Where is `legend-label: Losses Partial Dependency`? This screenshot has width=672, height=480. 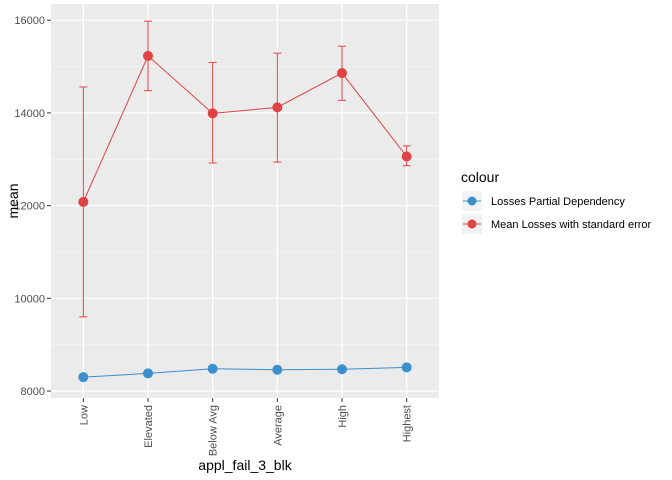
legend-label: Losses Partial Dependency is located at coordinates (558, 202).